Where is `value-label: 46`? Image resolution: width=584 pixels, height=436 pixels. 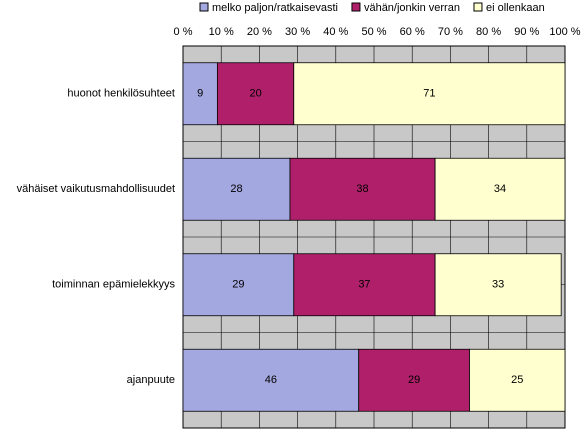
value-label: 46 is located at coordinates (271, 380).